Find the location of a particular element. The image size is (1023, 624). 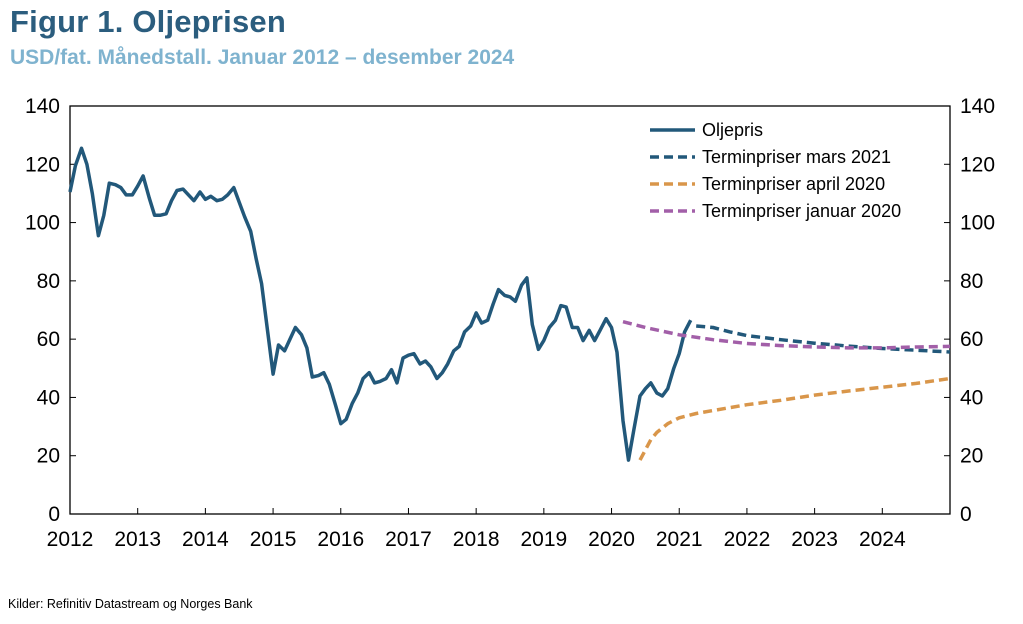

y-tick-label-right: 20 is located at coordinates (971, 456).